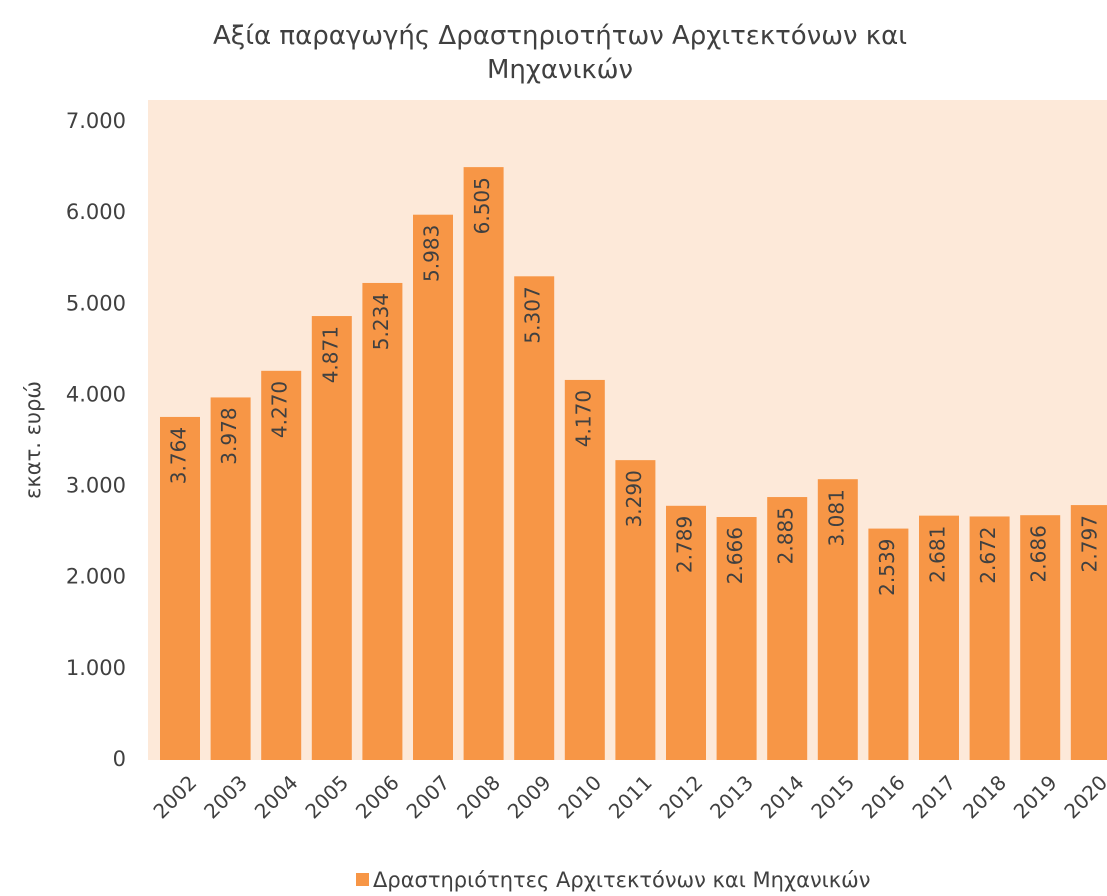 This screenshot has width=1107, height=896. I want to click on x-tick-label: 2014, so click(782, 796).